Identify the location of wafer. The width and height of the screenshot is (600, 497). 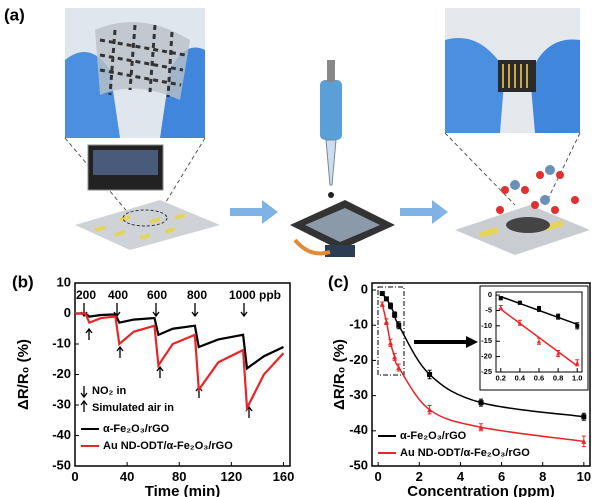
(342, 225).